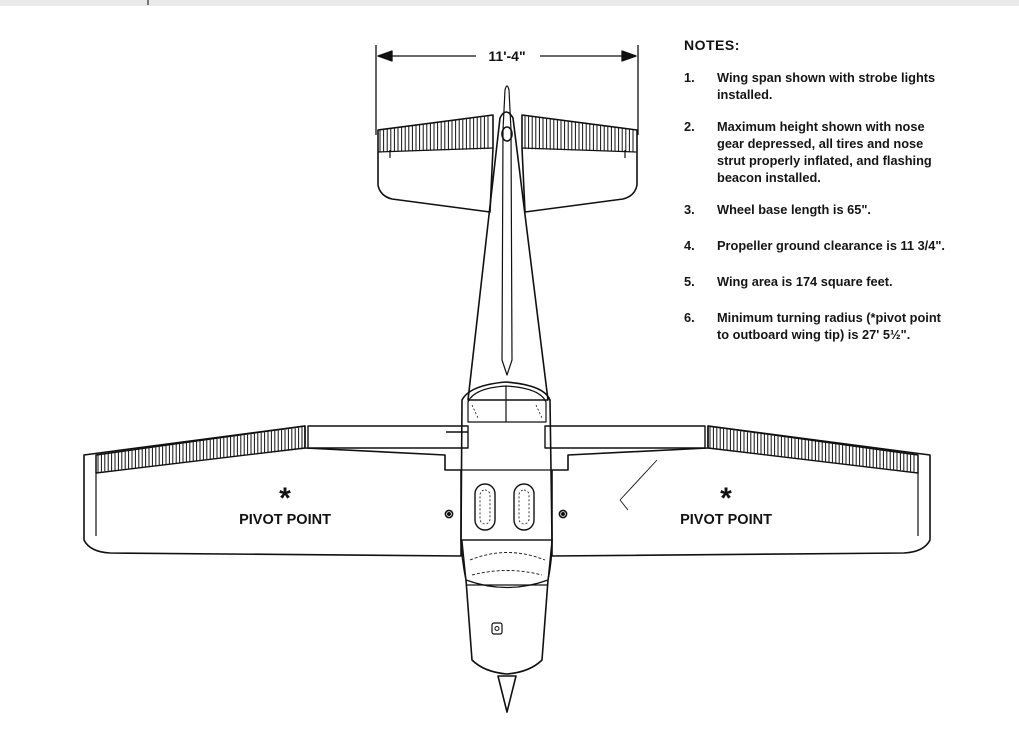  I want to click on horizontal-stabilizer, so click(507, 163).